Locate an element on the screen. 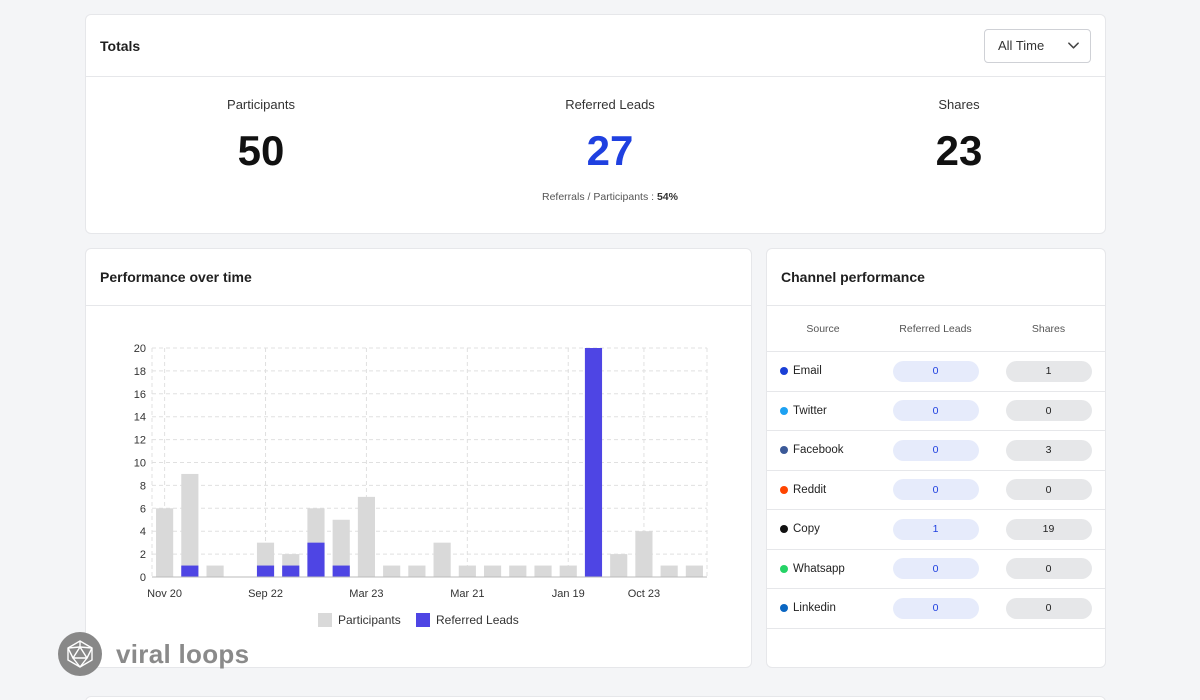  performance-header: Performance over time is located at coordinates (418, 277).